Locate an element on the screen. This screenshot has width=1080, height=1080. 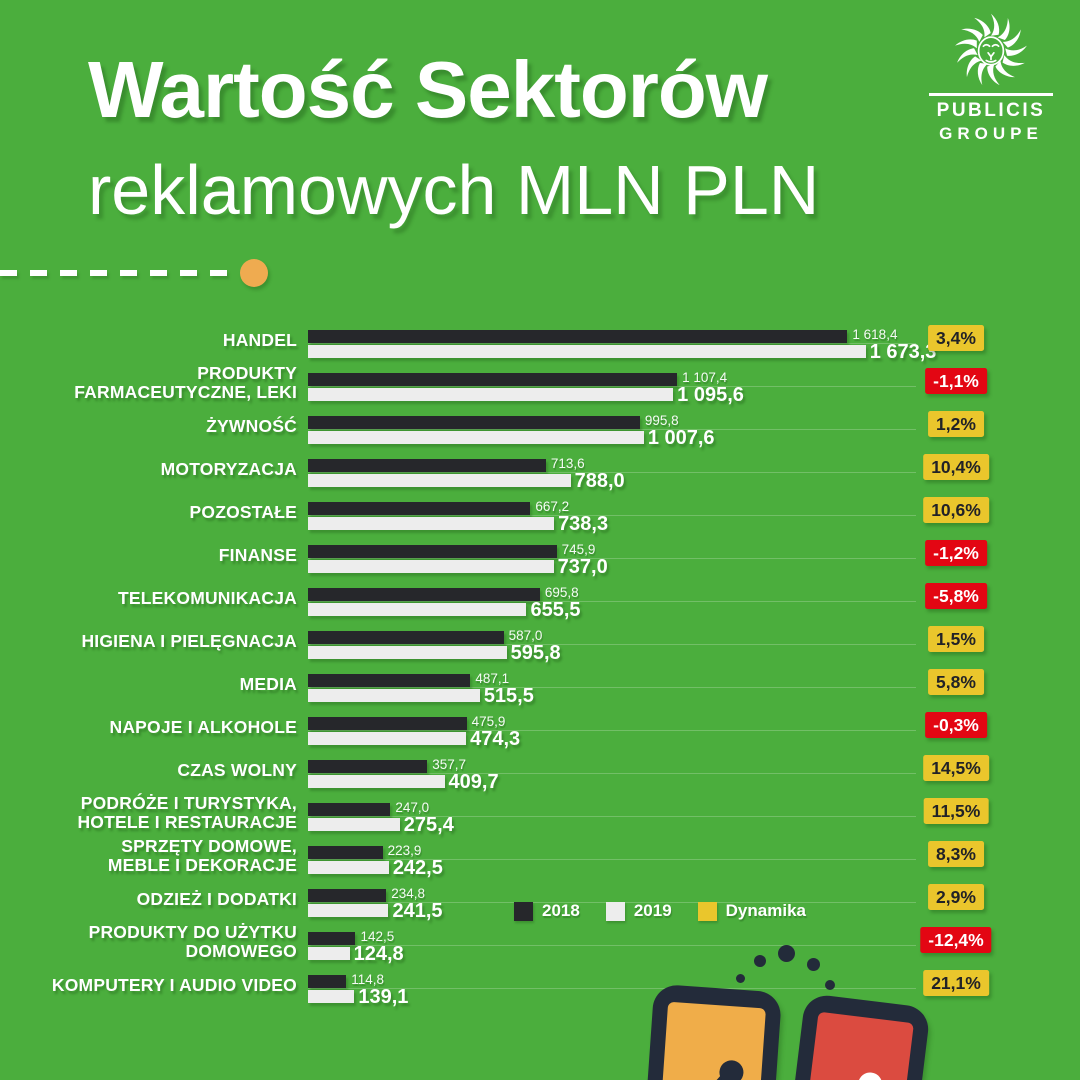
accent-dot-decor is located at coordinates (254, 273).